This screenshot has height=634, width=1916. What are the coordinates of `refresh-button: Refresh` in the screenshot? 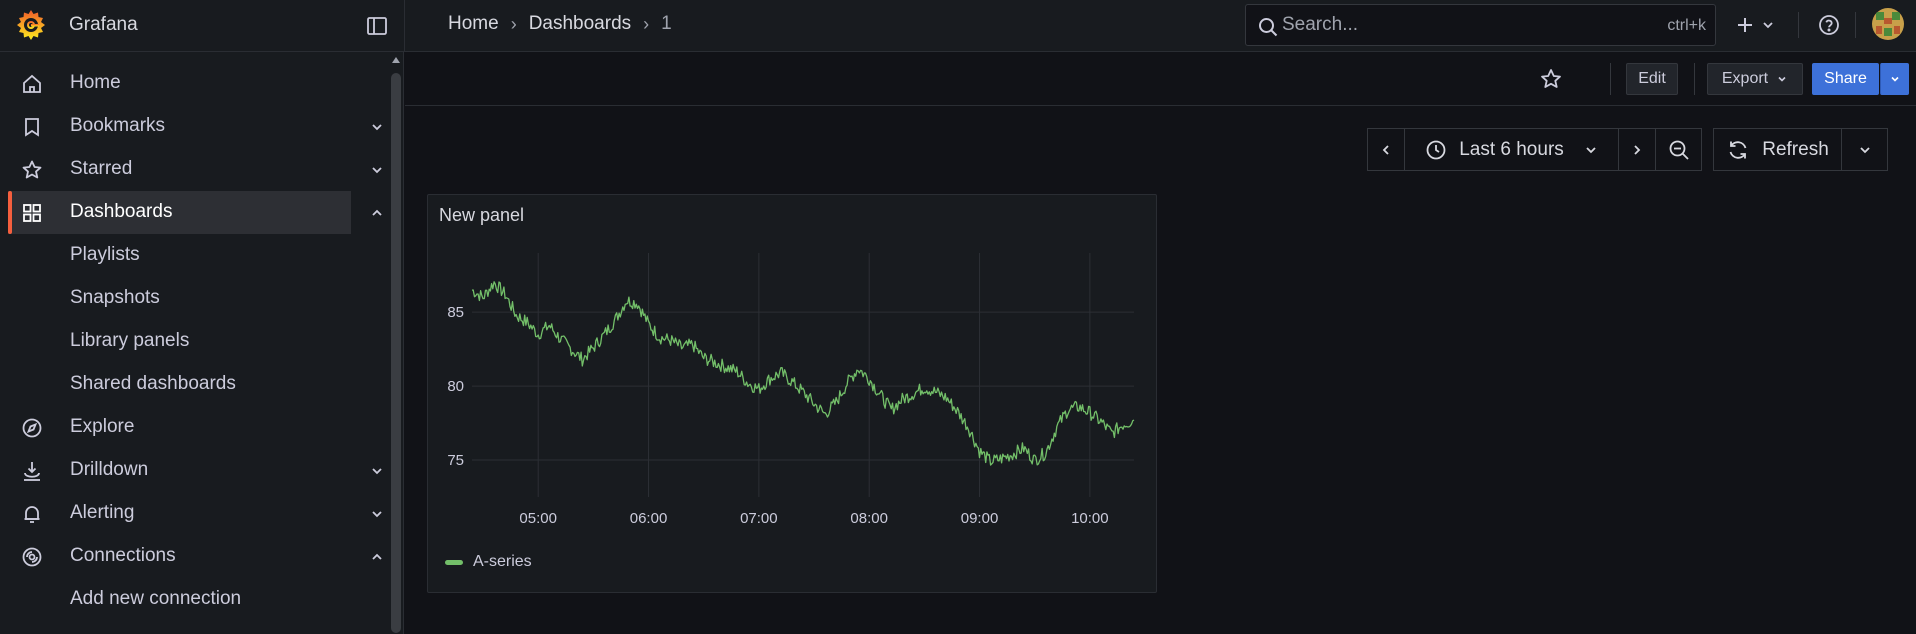 It's located at (1777, 149).